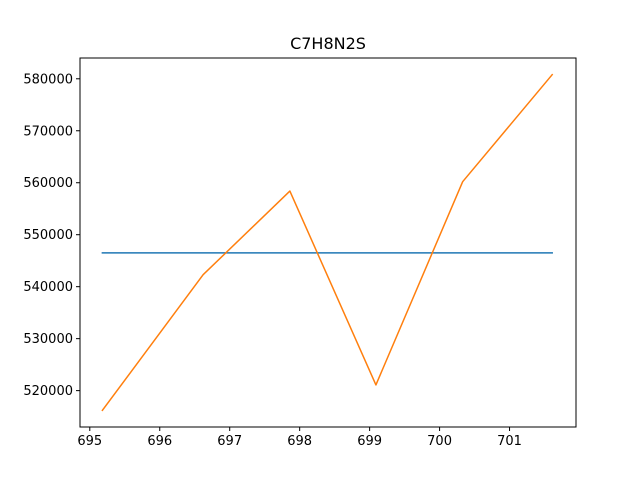  What do you see at coordinates (48, 287) in the screenshot?
I see `y-tick-label: 540000` at bounding box center [48, 287].